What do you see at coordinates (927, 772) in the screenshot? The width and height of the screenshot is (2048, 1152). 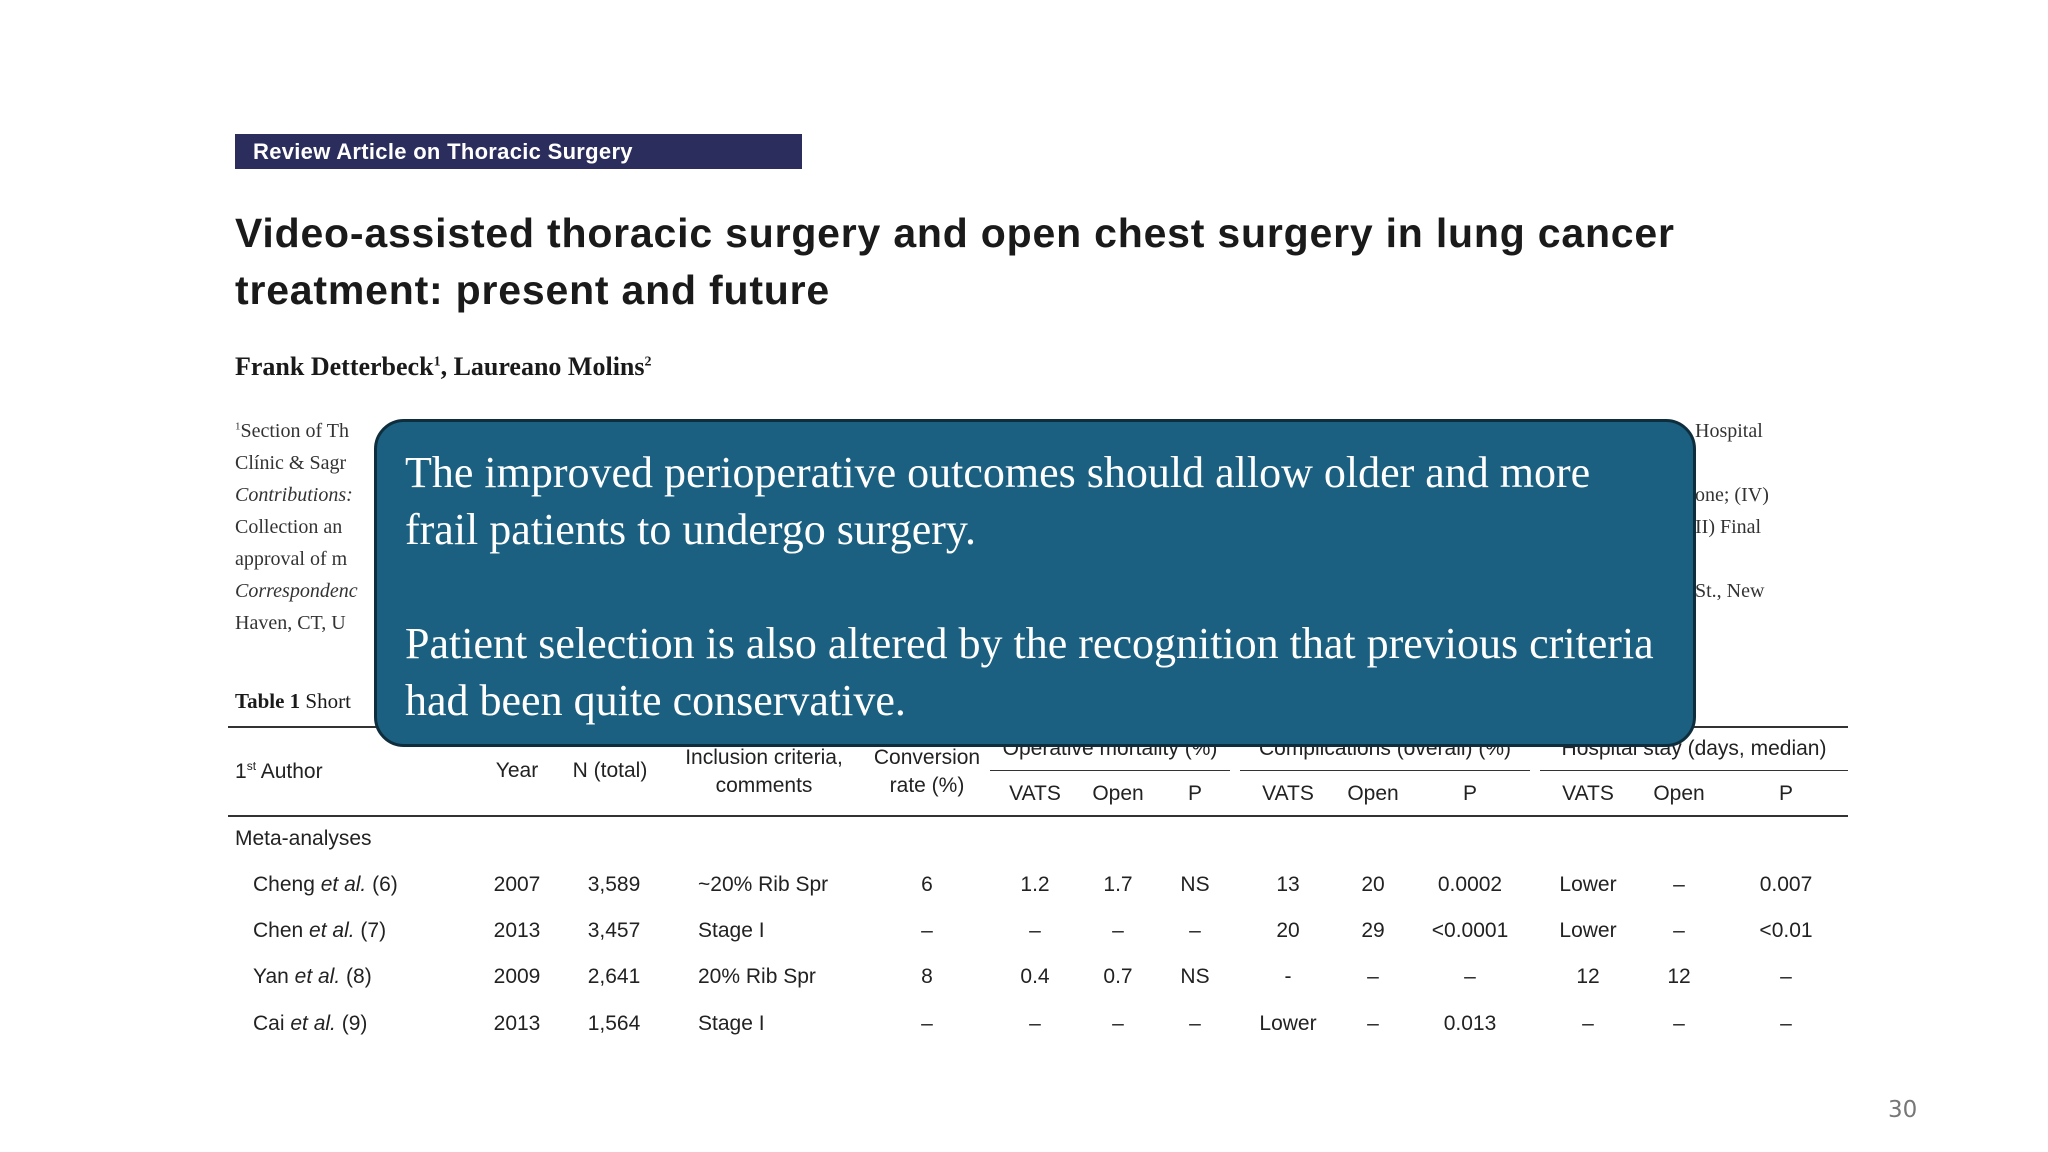 I see `header-conversion: Conversion rate (%)` at bounding box center [927, 772].